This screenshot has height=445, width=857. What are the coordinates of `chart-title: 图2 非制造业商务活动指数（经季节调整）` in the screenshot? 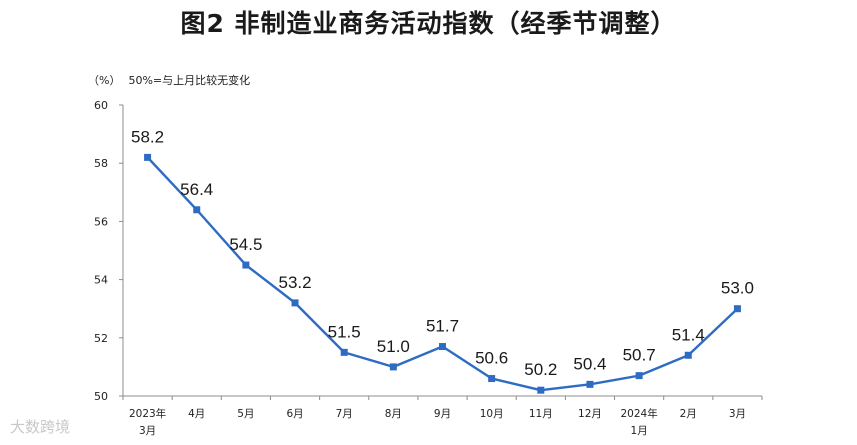 It's located at (428, 23).